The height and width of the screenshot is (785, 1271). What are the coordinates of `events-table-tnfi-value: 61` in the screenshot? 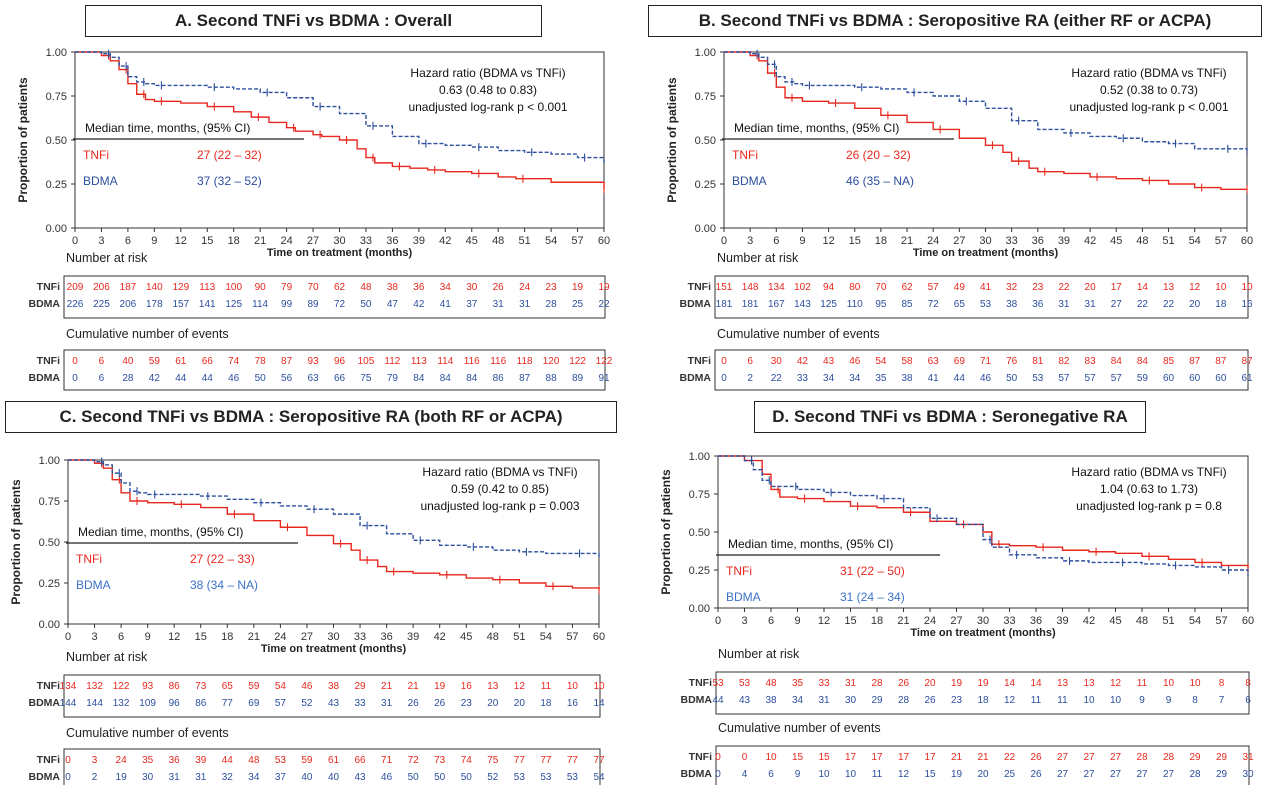 It's located at (181, 361).